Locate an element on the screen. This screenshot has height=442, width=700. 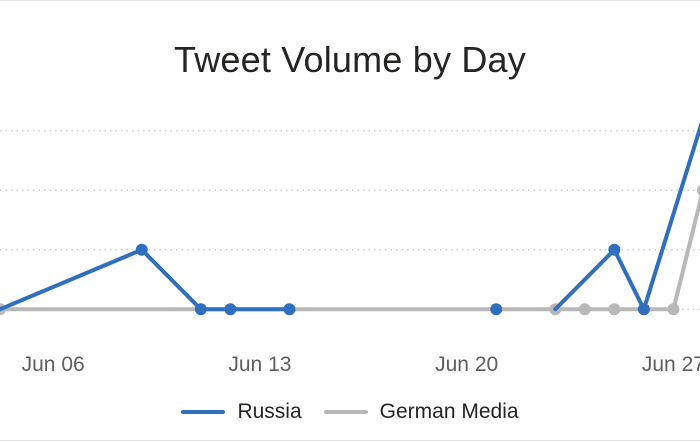
legend-item-russia: Russia is located at coordinates (241, 412).